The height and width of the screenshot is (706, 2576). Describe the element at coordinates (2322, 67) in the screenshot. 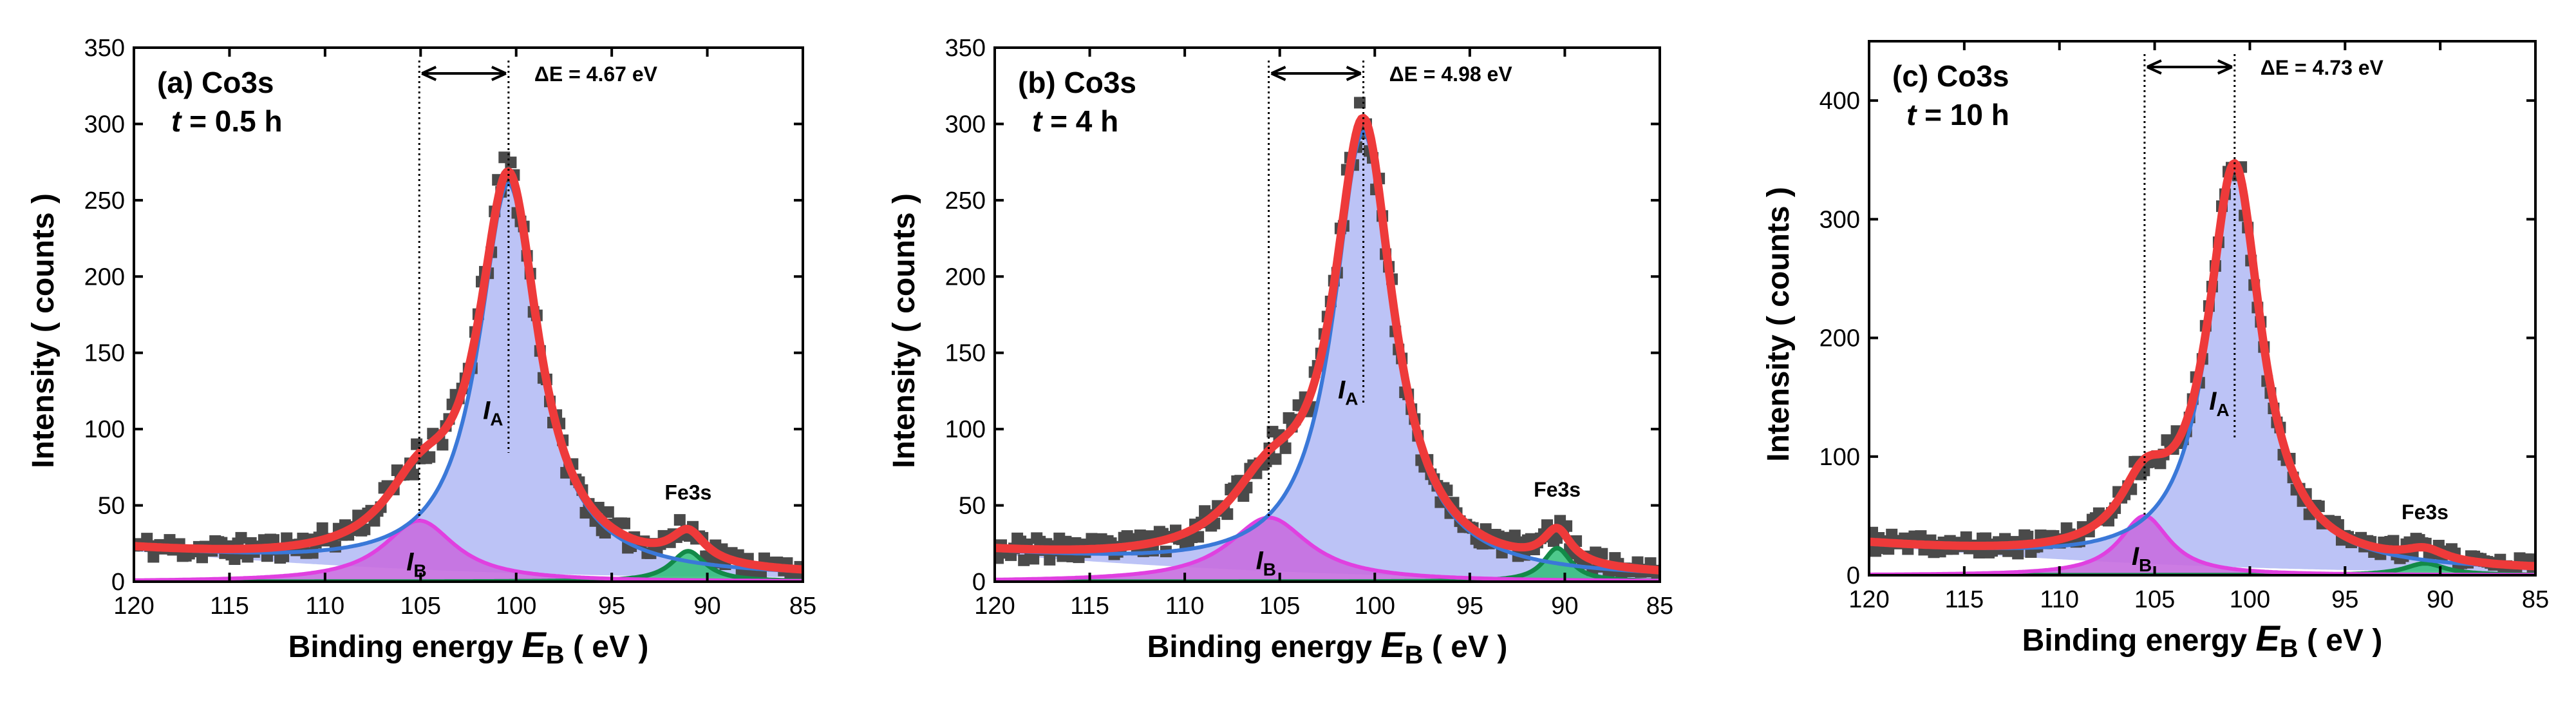

I see `delta-e-label: ΔE = 4.73 eV` at that location.